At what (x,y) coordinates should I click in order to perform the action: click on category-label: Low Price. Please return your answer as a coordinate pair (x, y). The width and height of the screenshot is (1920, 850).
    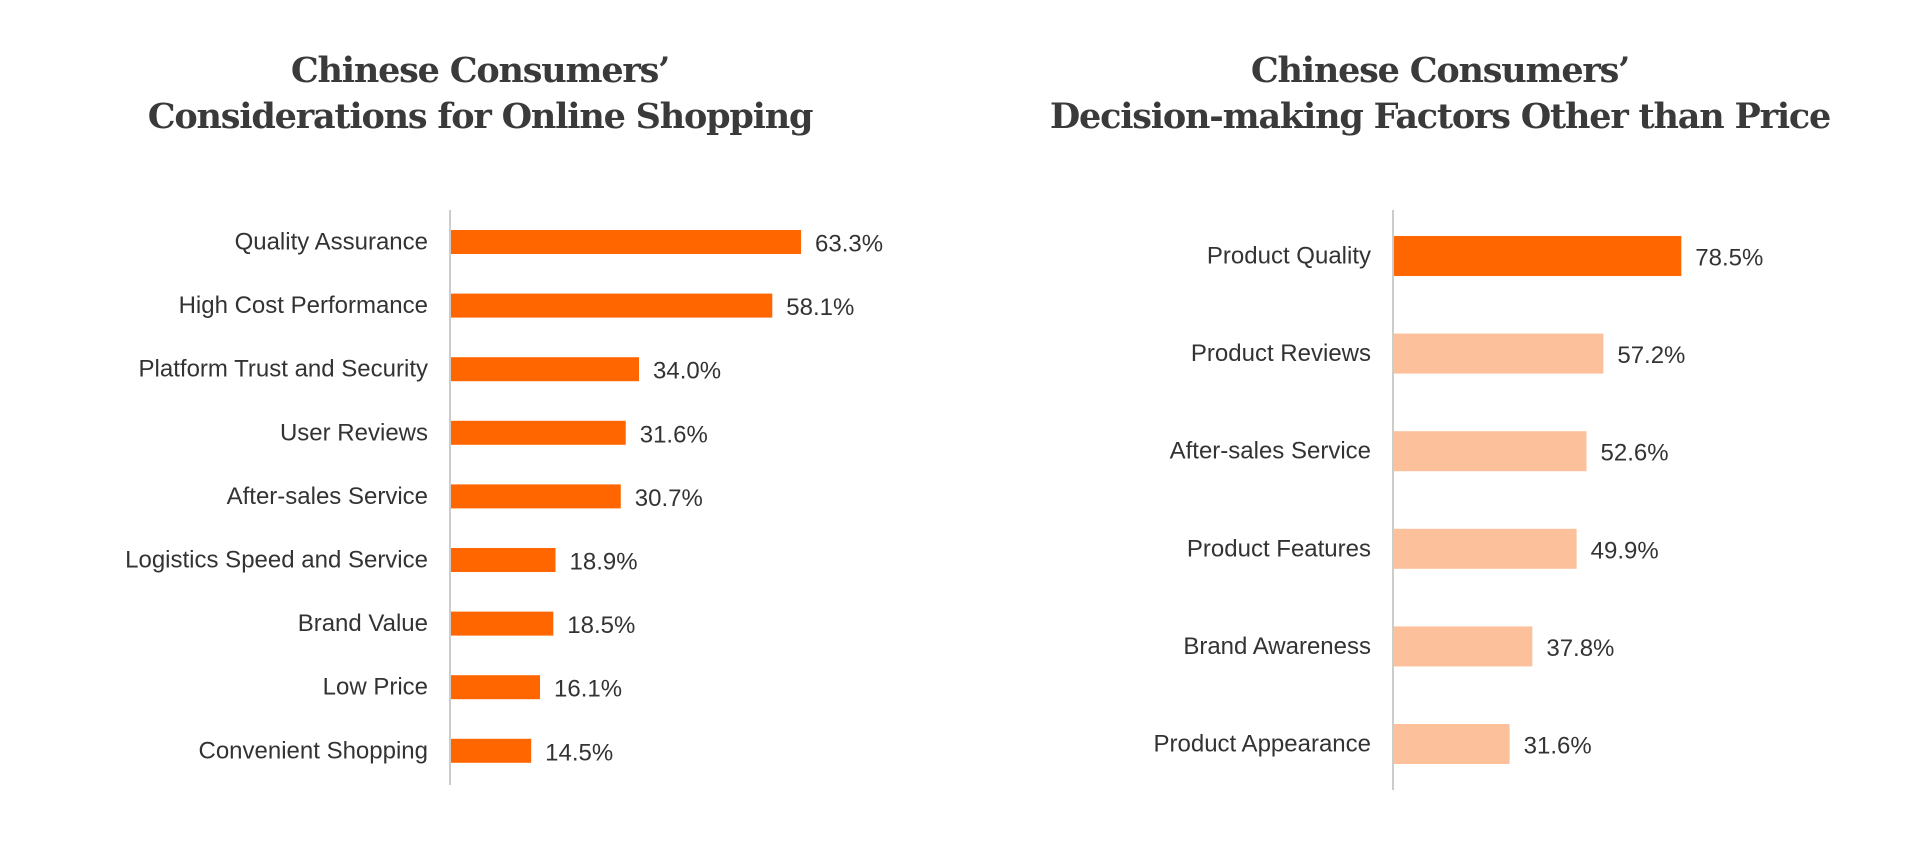
    Looking at the image, I should click on (375, 687).